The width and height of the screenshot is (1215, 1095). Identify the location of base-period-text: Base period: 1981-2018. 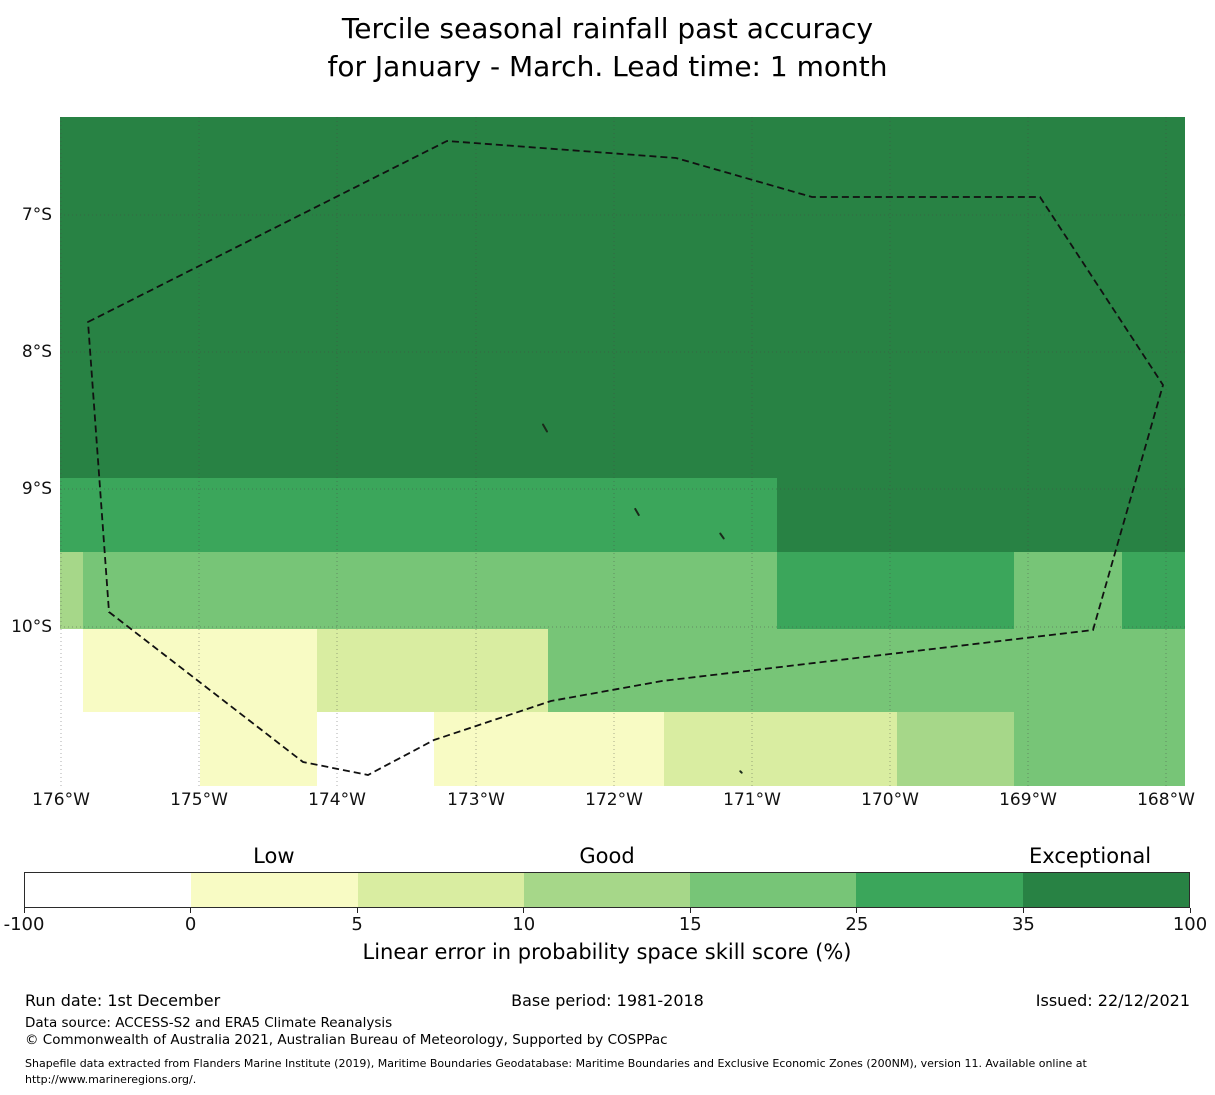
(607, 1000).